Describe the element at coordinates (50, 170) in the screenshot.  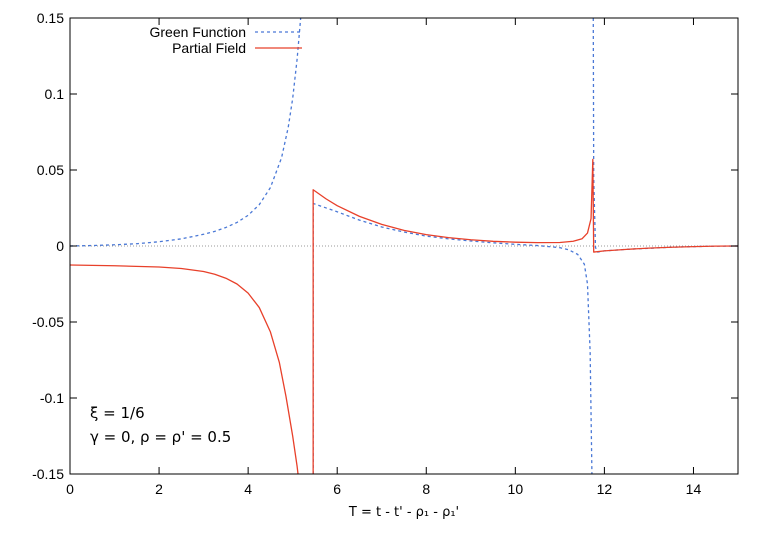
I see `y-tick-label: 0.05` at that location.